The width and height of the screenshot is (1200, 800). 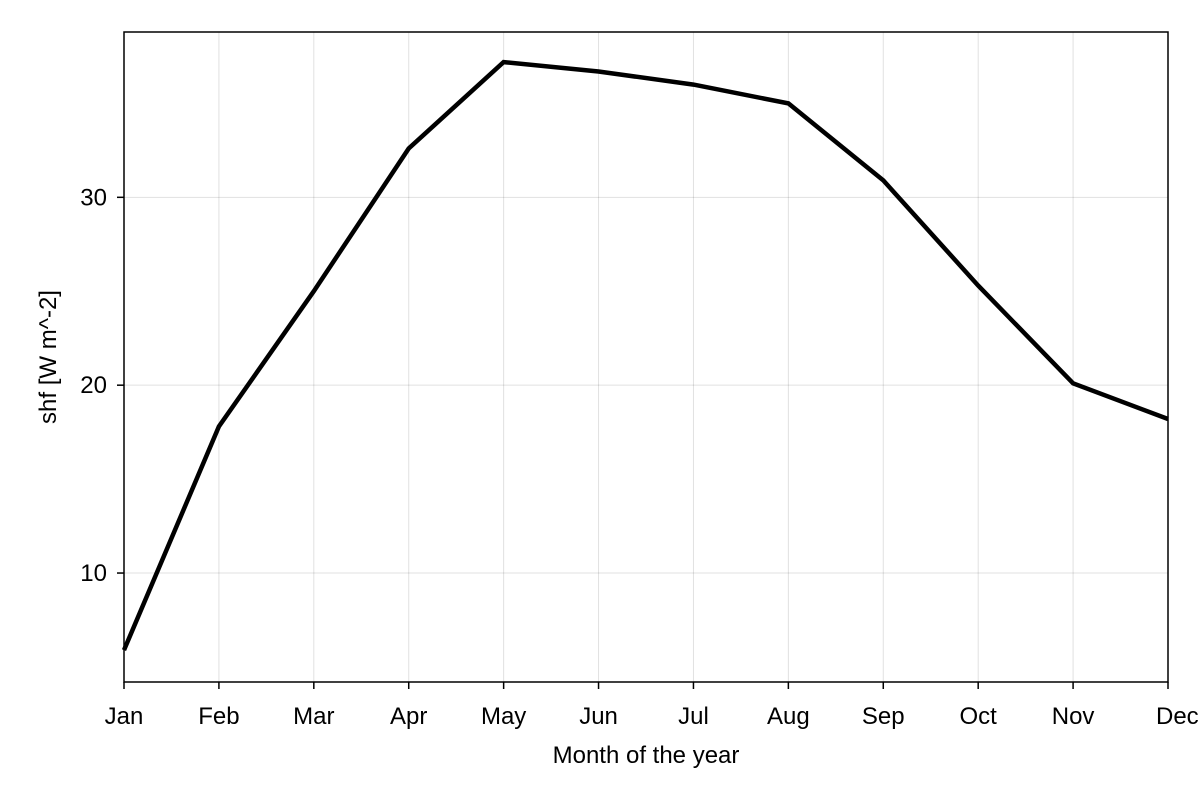 What do you see at coordinates (1073, 716) in the screenshot?
I see `x-tick-label: Nov` at bounding box center [1073, 716].